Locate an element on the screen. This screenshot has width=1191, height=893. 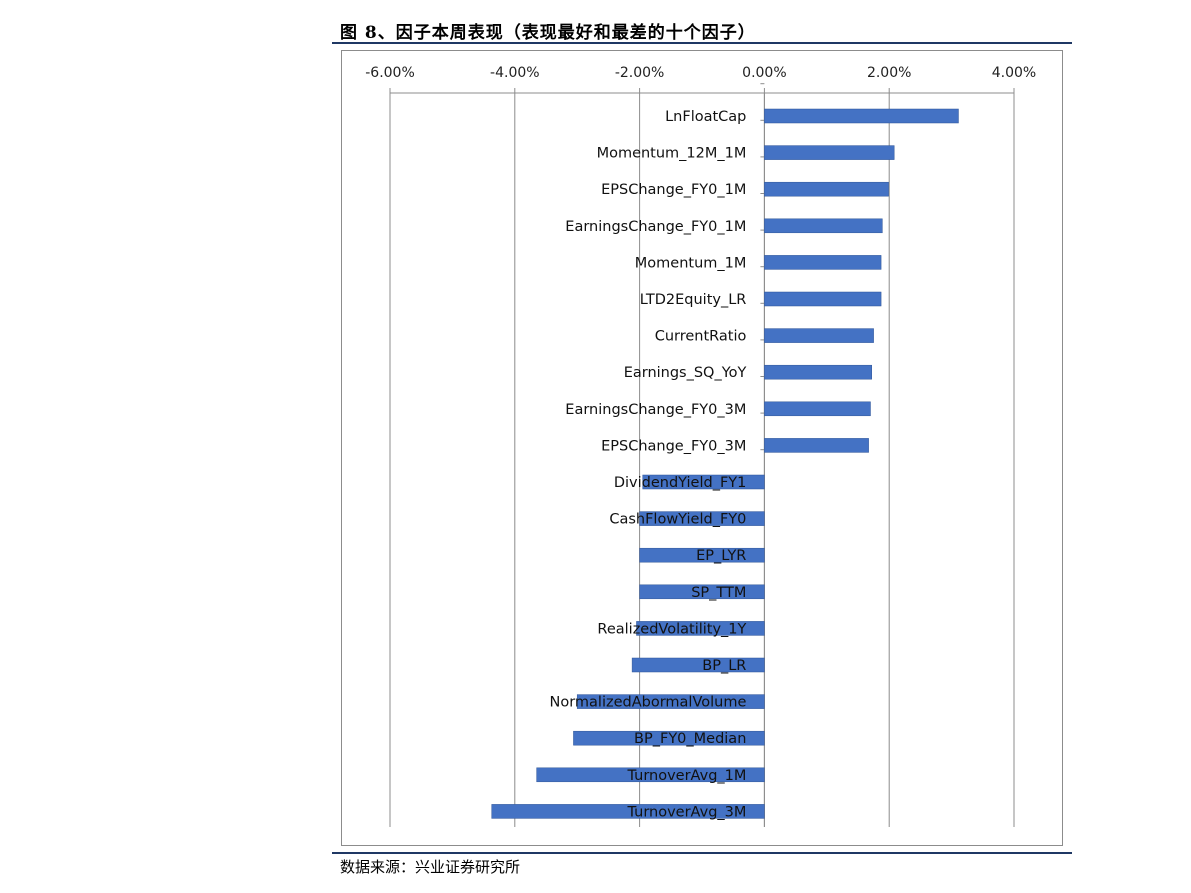
source-note: 数据来源：兴业证券研究所 is located at coordinates (430, 867).